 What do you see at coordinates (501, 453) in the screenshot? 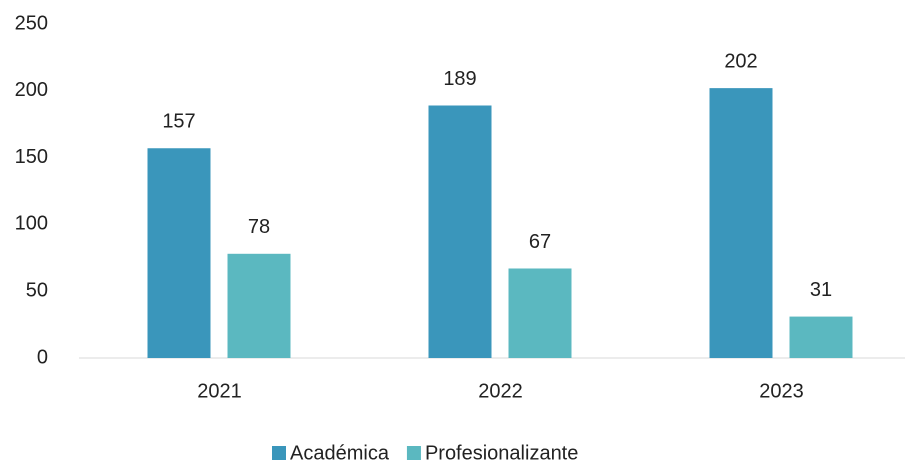
I see `legend-label: Profesionalizante` at bounding box center [501, 453].